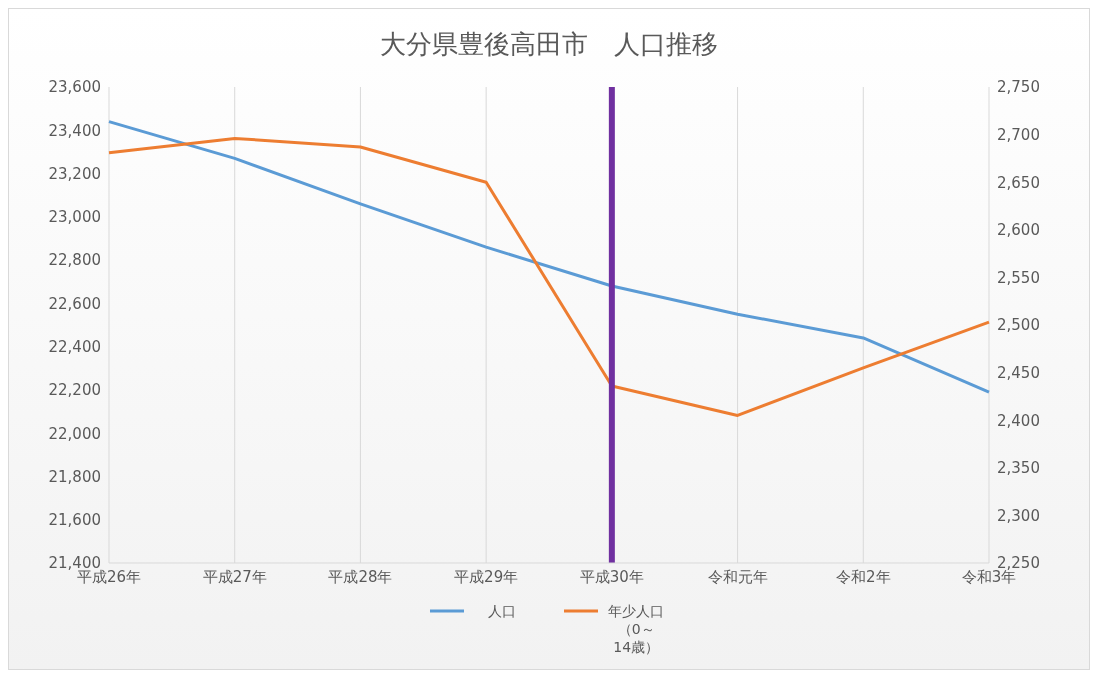 This screenshot has height=676, width=1094. Describe the element at coordinates (74, 130) in the screenshot. I see `y-tick-label: 23,400` at that location.